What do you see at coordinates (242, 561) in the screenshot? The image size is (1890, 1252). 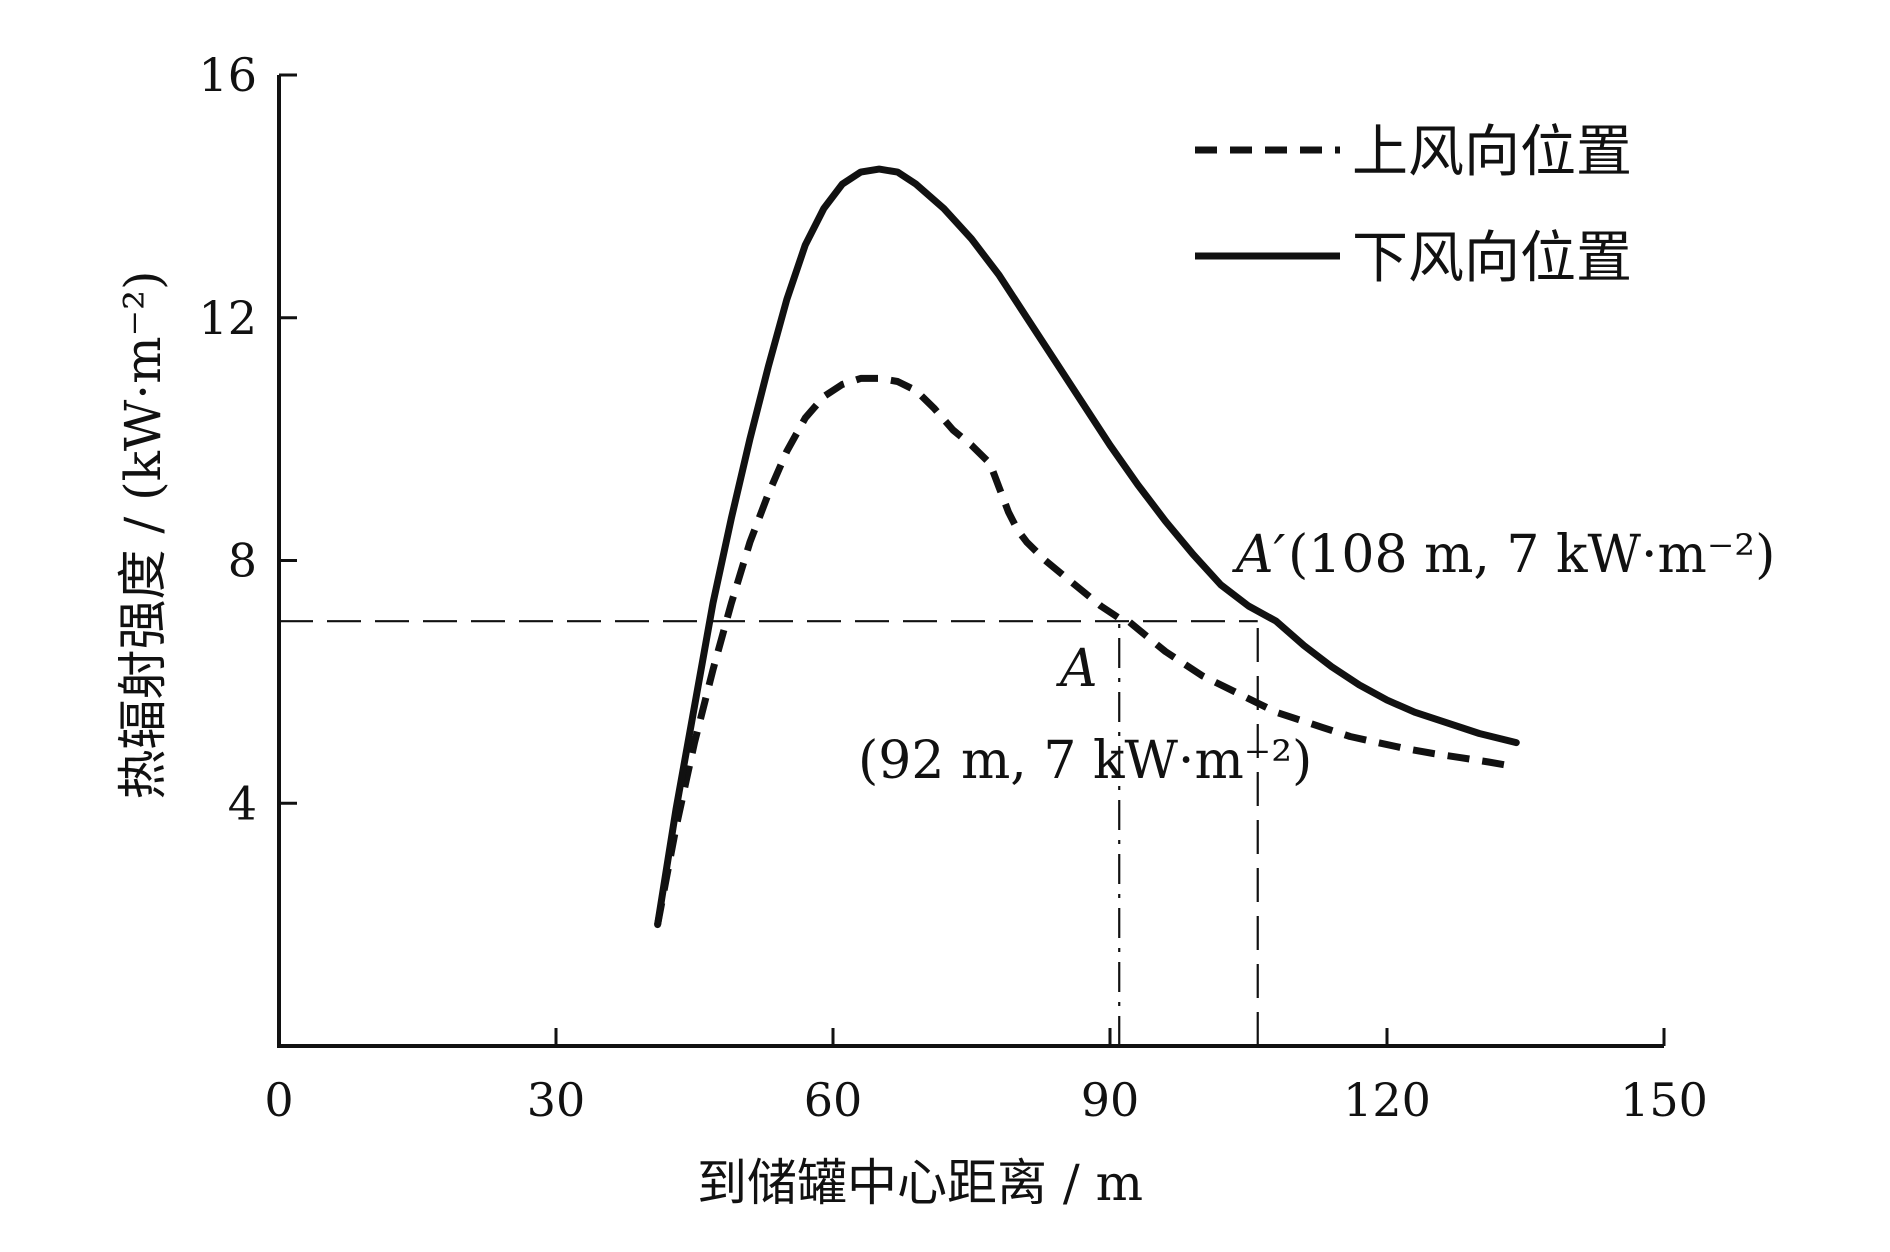 I see `y-tick-label: 8` at bounding box center [242, 561].